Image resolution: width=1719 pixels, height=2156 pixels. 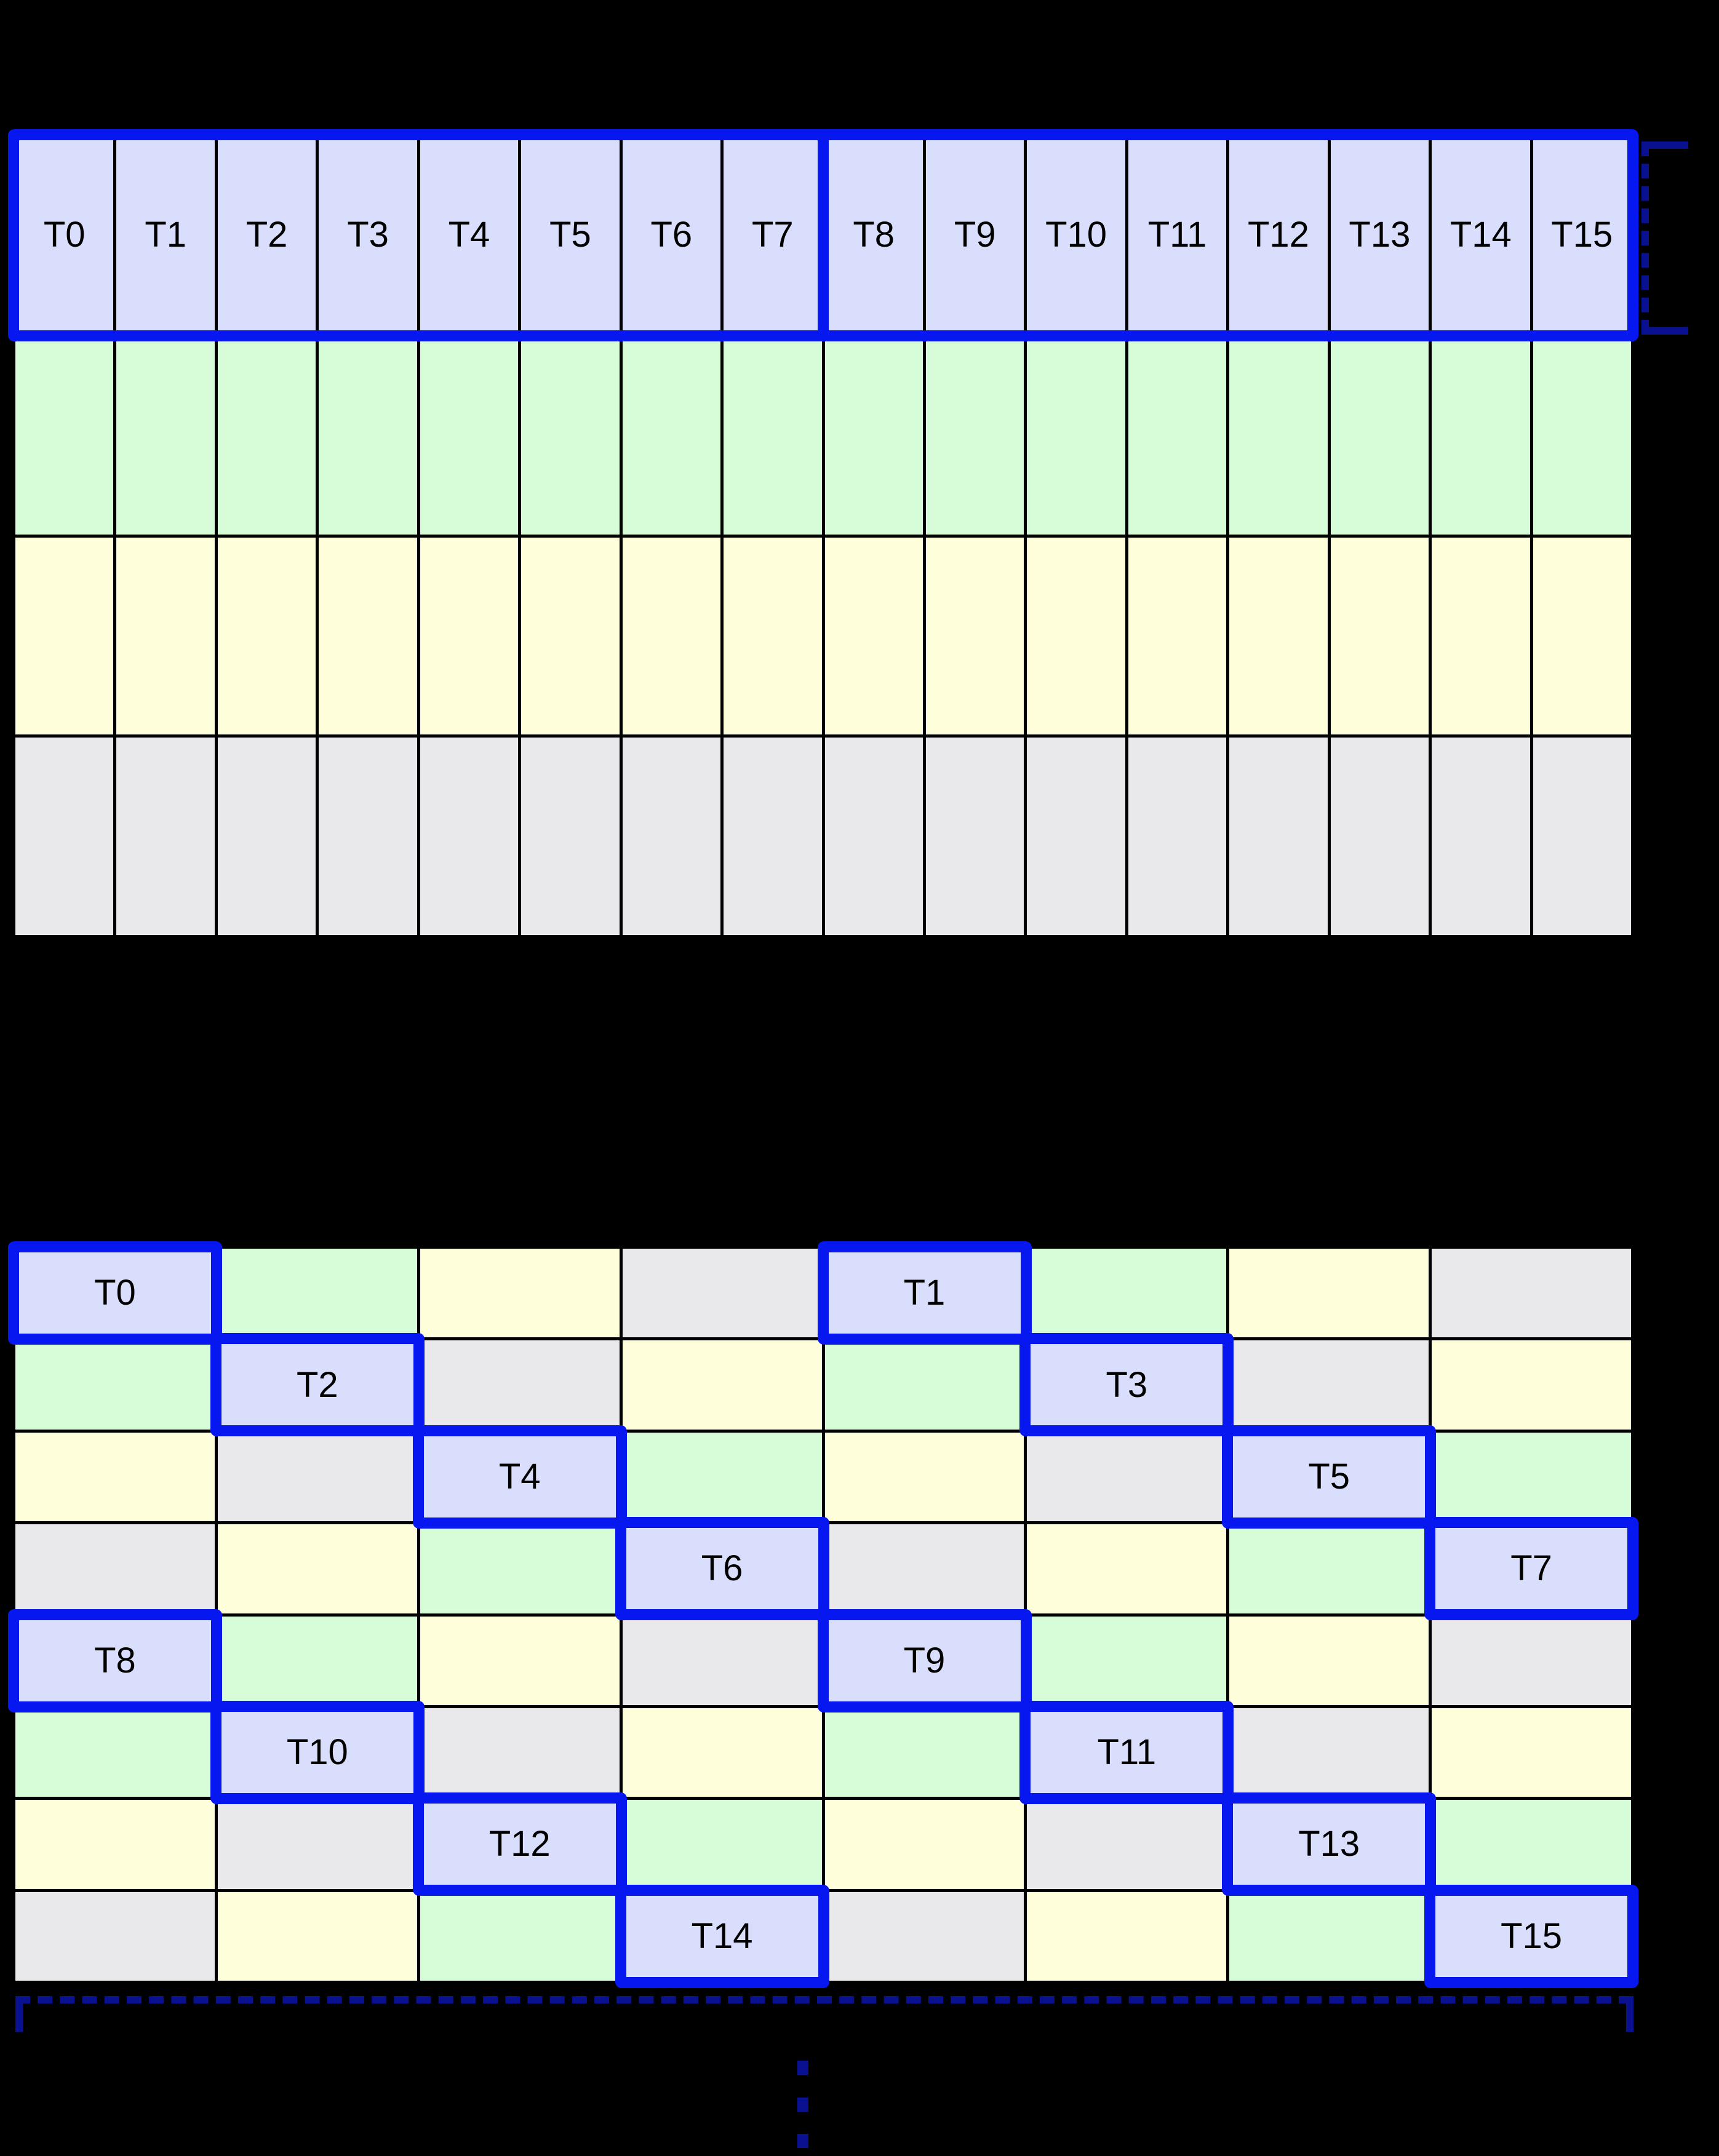 I want to click on thread-cell-T12: T12, so click(x=520, y=1844).